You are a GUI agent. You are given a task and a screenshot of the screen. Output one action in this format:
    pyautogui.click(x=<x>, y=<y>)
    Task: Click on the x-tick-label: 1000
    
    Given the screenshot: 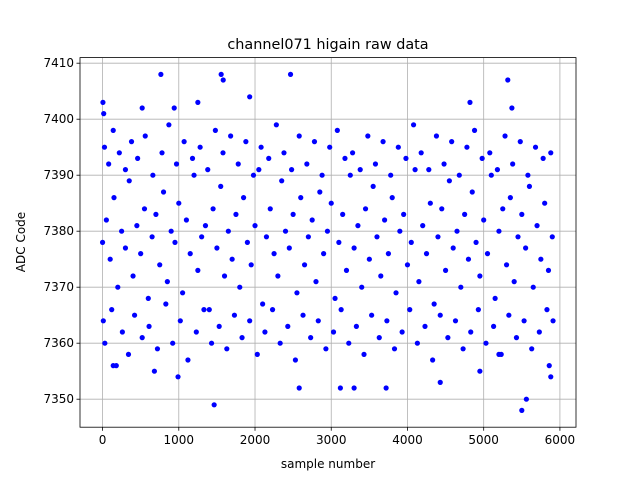 What is the action you would take?
    pyautogui.click(x=179, y=440)
    